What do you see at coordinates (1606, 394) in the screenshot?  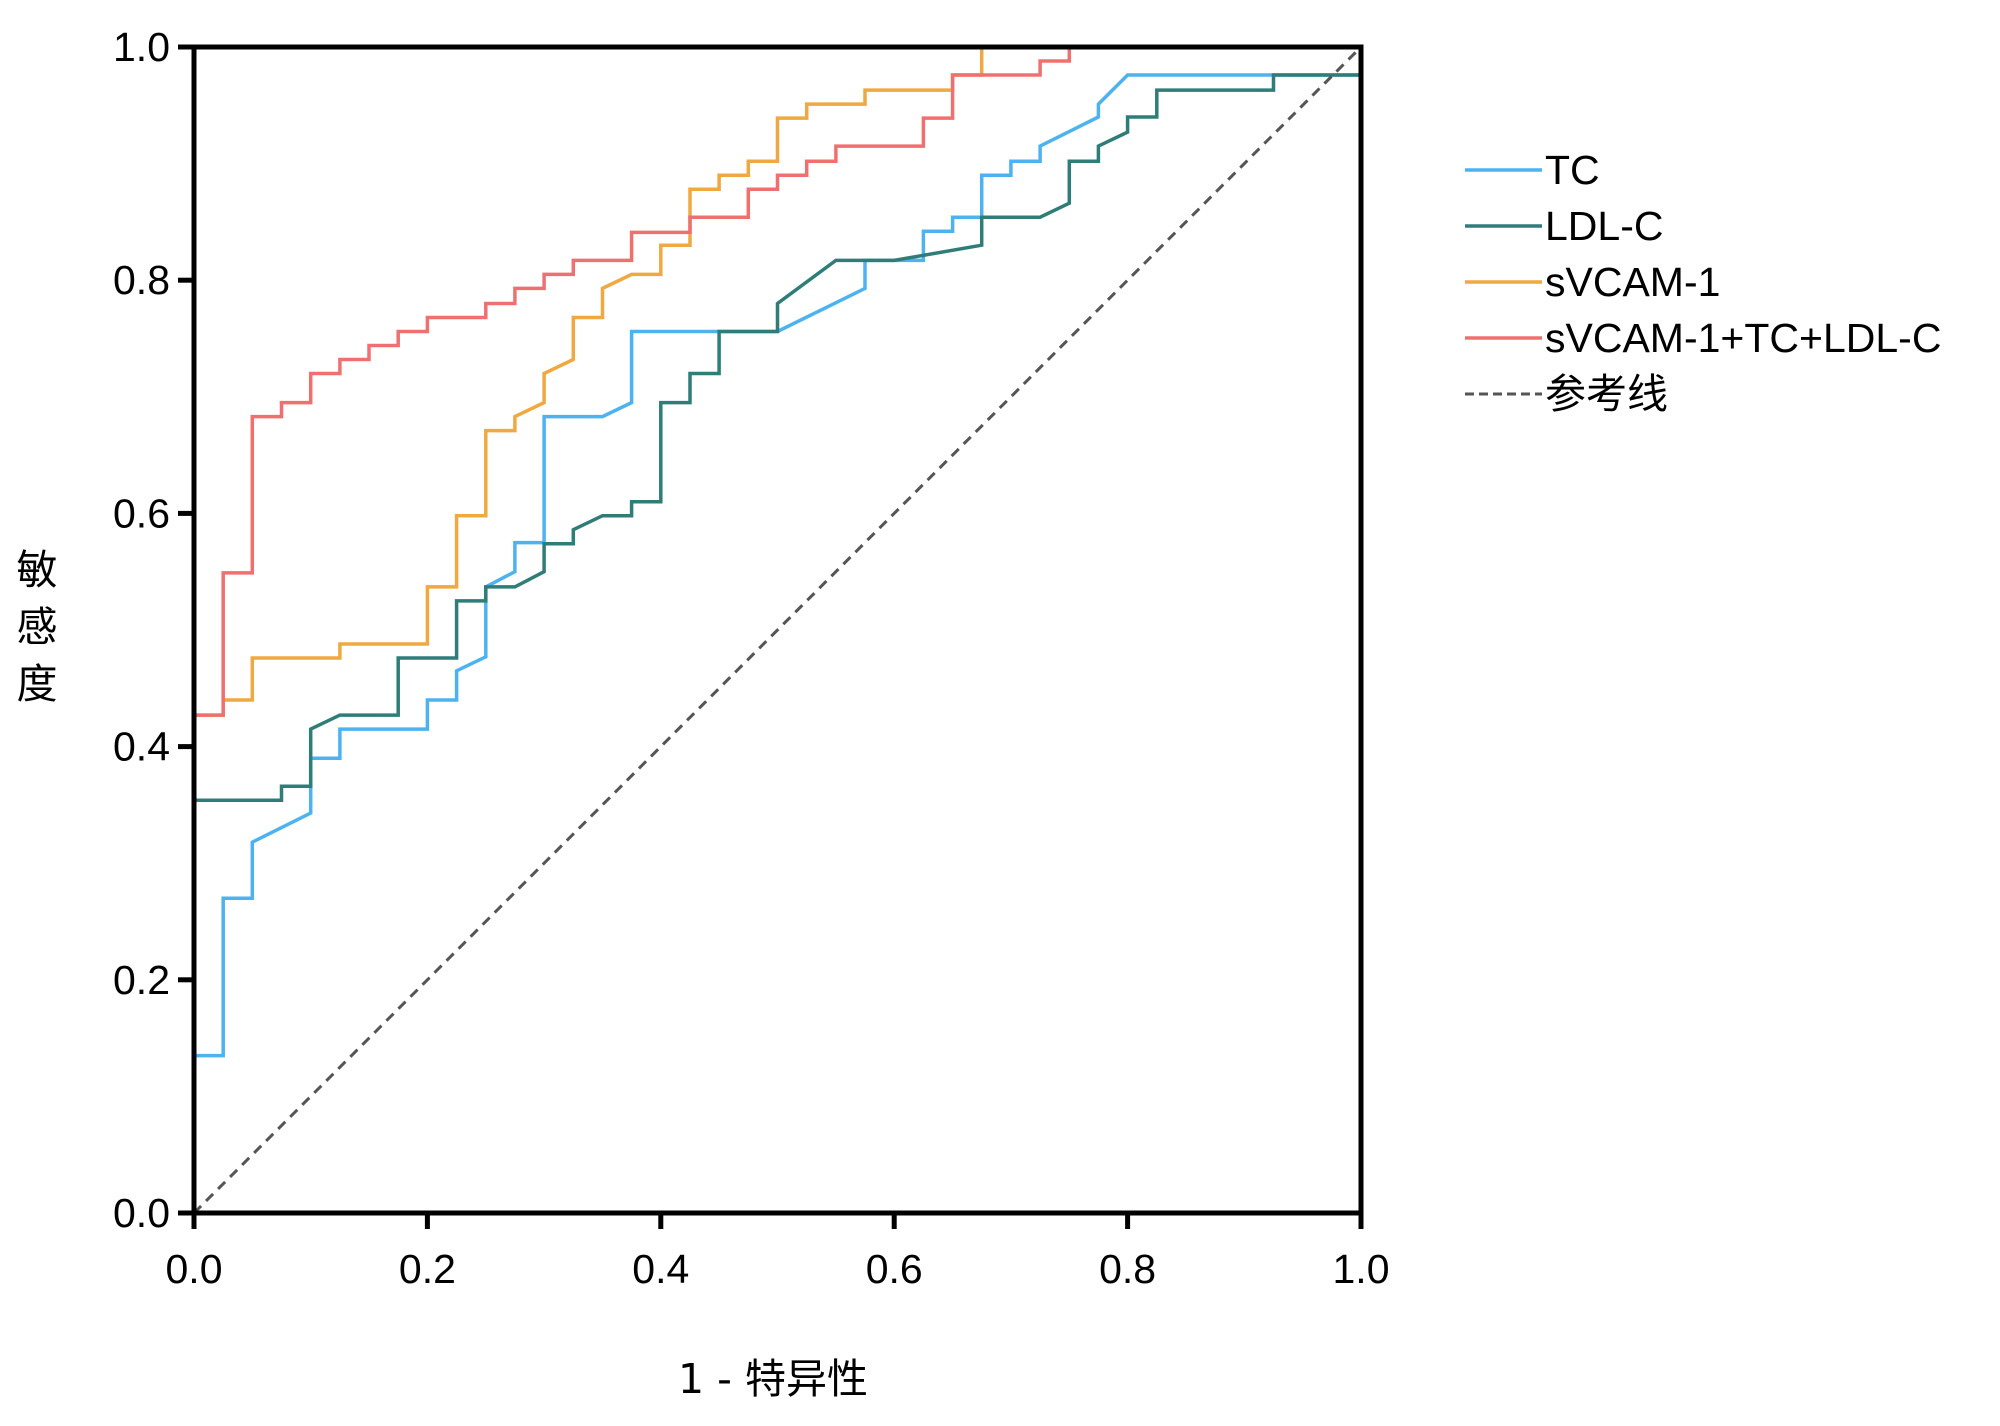 I see `legend-label: 参考线` at bounding box center [1606, 394].